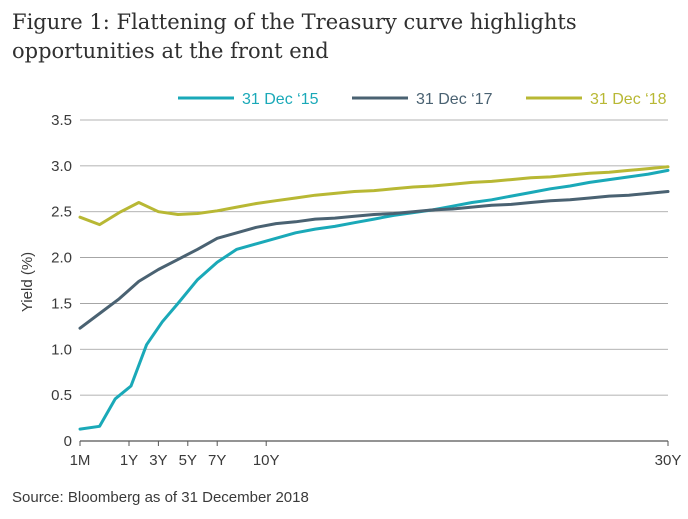 Image resolution: width=688 pixels, height=519 pixels. I want to click on legend: 31 Dec ‘15 31 Dec ‘17 31 Dec ‘18, so click(422, 99).